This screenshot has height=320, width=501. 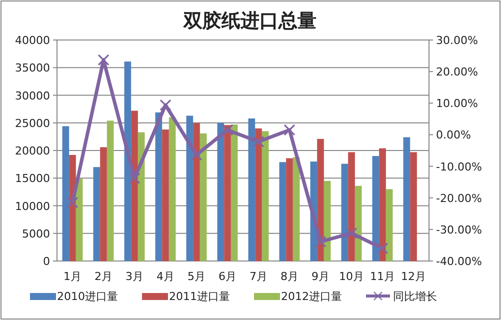 What do you see at coordinates (259, 276) in the screenshot?
I see `x-tick-label: 7月` at bounding box center [259, 276].